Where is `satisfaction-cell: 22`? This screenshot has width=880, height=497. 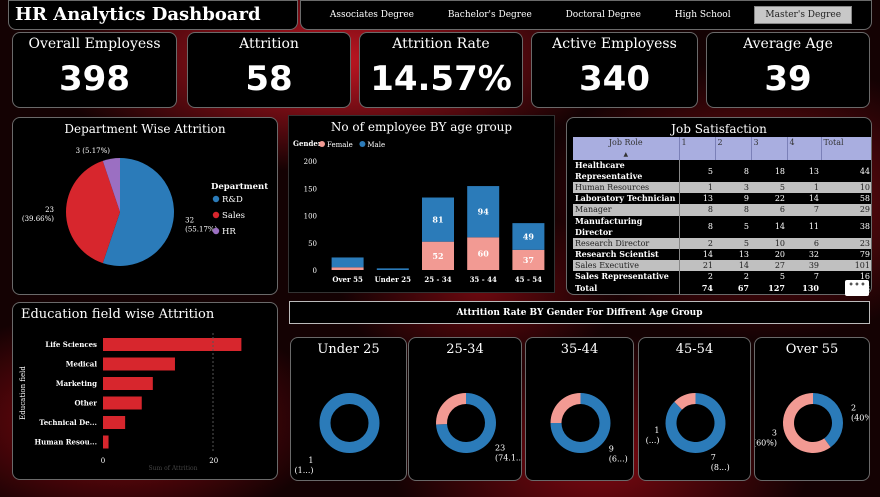
satisfaction-cell: 22 is located at coordinates (779, 199).